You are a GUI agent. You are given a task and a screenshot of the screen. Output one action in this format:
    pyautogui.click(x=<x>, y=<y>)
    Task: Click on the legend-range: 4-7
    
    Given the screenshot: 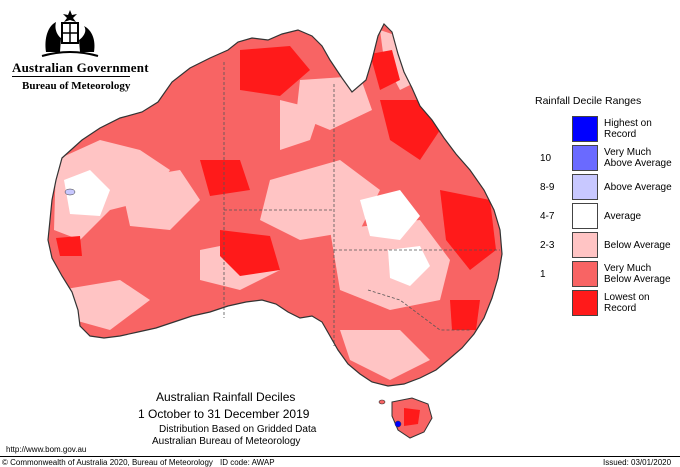 What is the action you would take?
    pyautogui.click(x=547, y=216)
    